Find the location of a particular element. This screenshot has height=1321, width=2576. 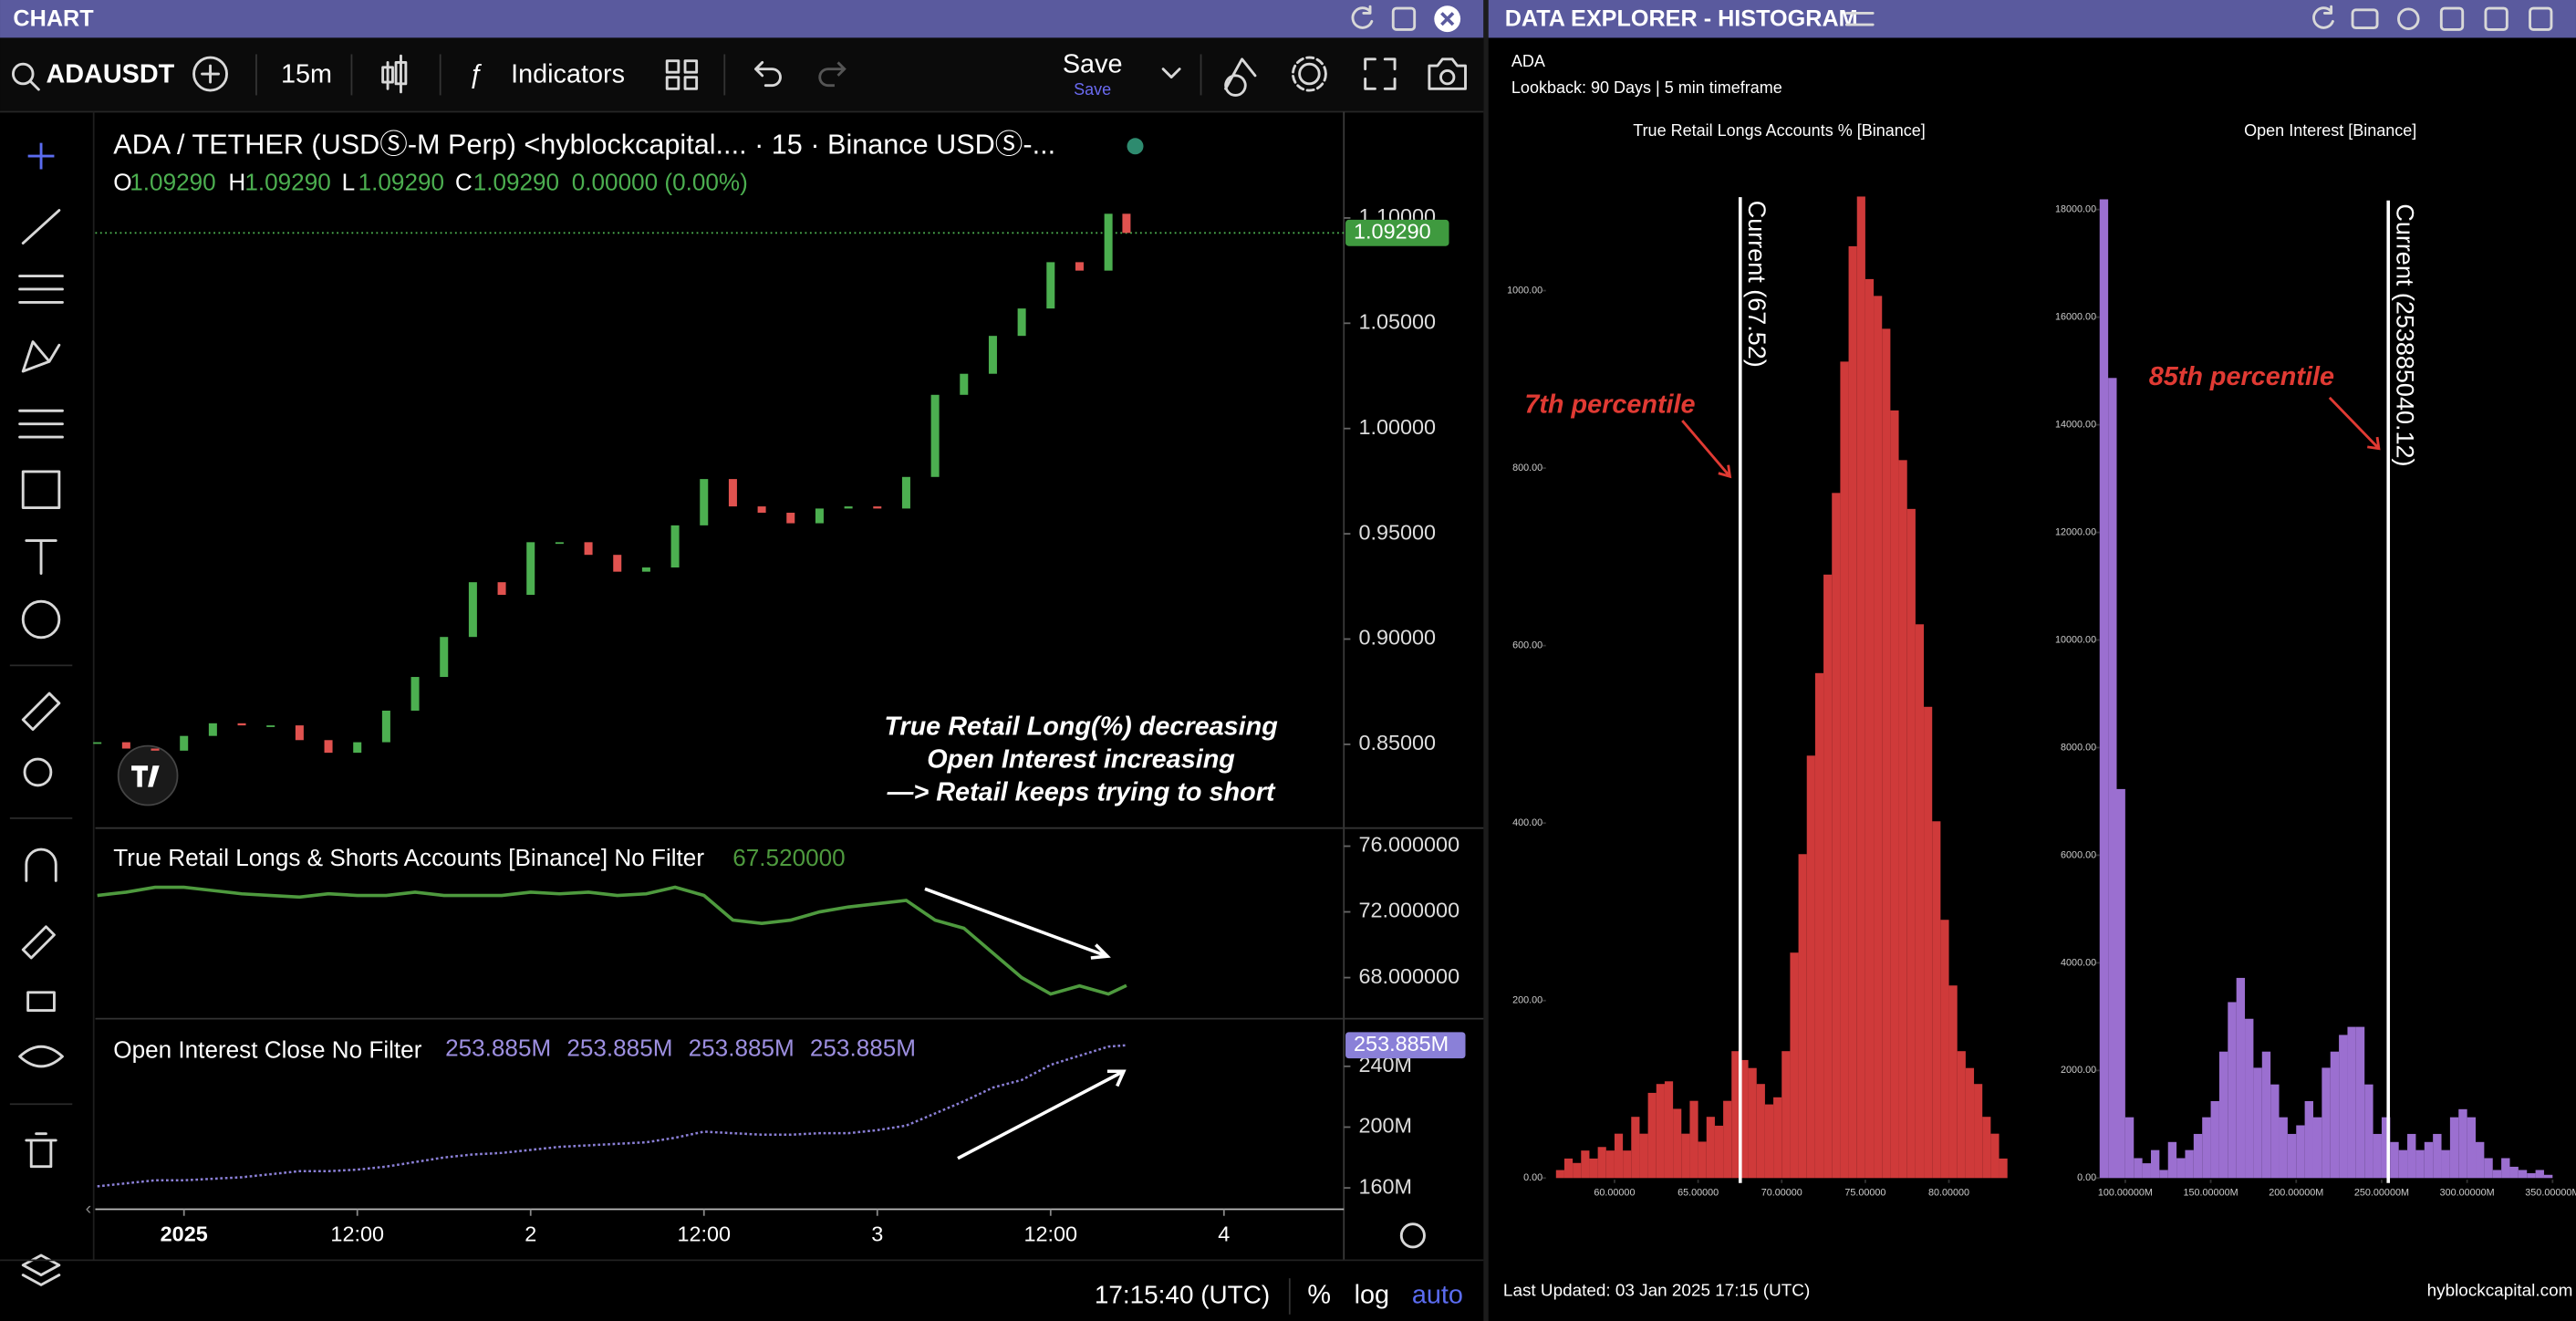

tv-logo is located at coordinates (148, 775).